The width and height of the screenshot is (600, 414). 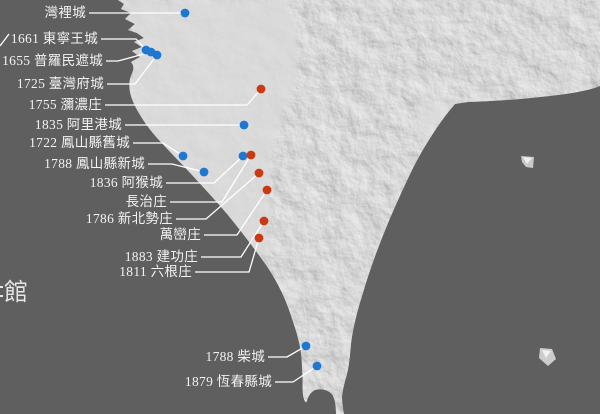 What do you see at coordinates (54, 38) in the screenshot?
I see `map-label: 1661 東寧王城` at bounding box center [54, 38].